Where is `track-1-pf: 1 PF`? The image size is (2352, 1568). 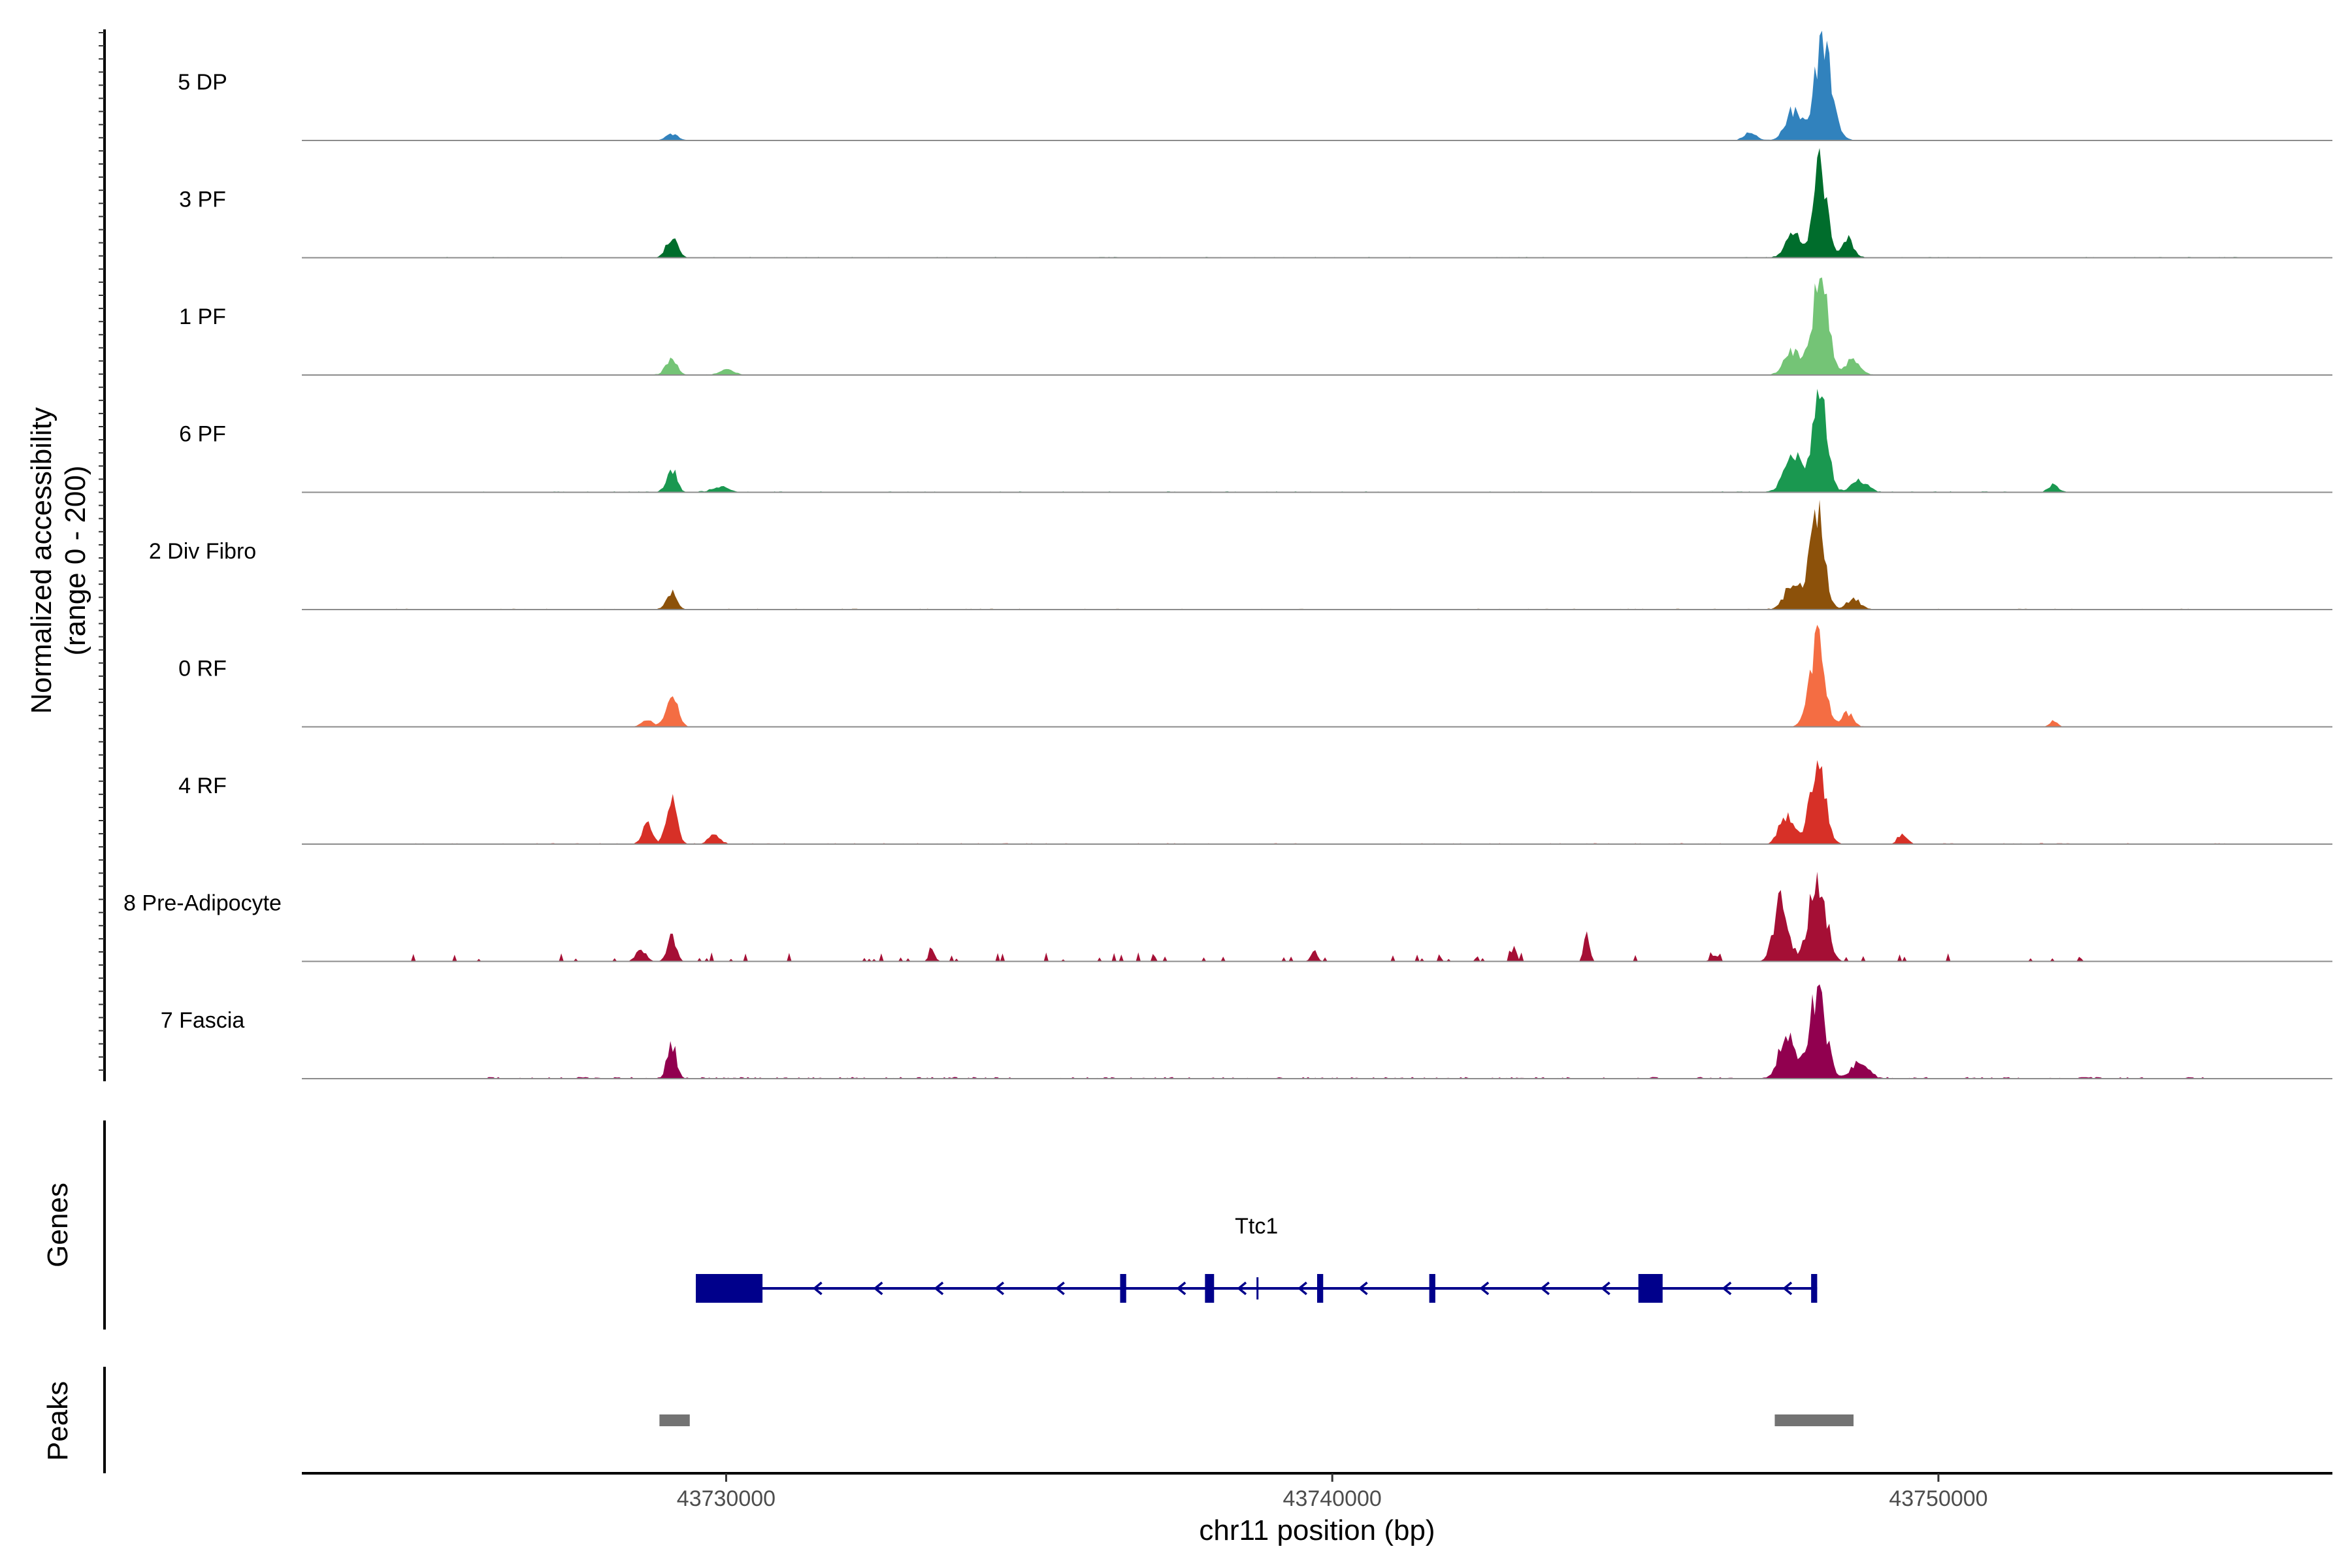 track-1-pf: 1 PF is located at coordinates (1255, 326).